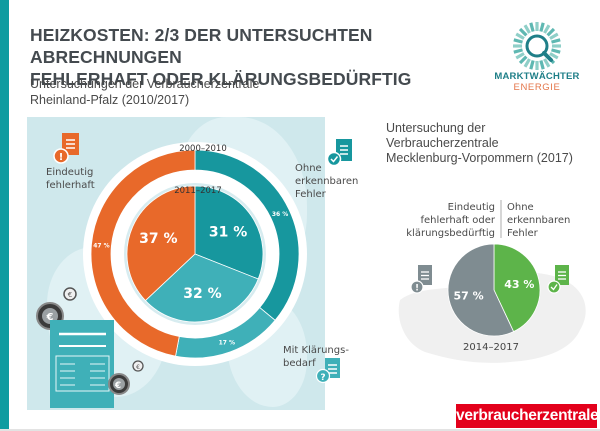  I want to click on inner-pie-label-2: 31 %, so click(228, 232).